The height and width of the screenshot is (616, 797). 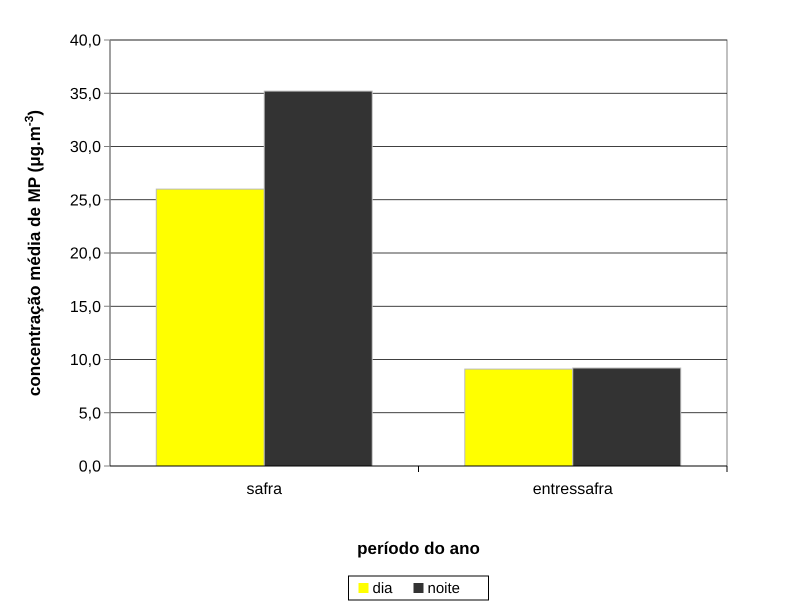 I want to click on legend-label: dia, so click(x=383, y=588).